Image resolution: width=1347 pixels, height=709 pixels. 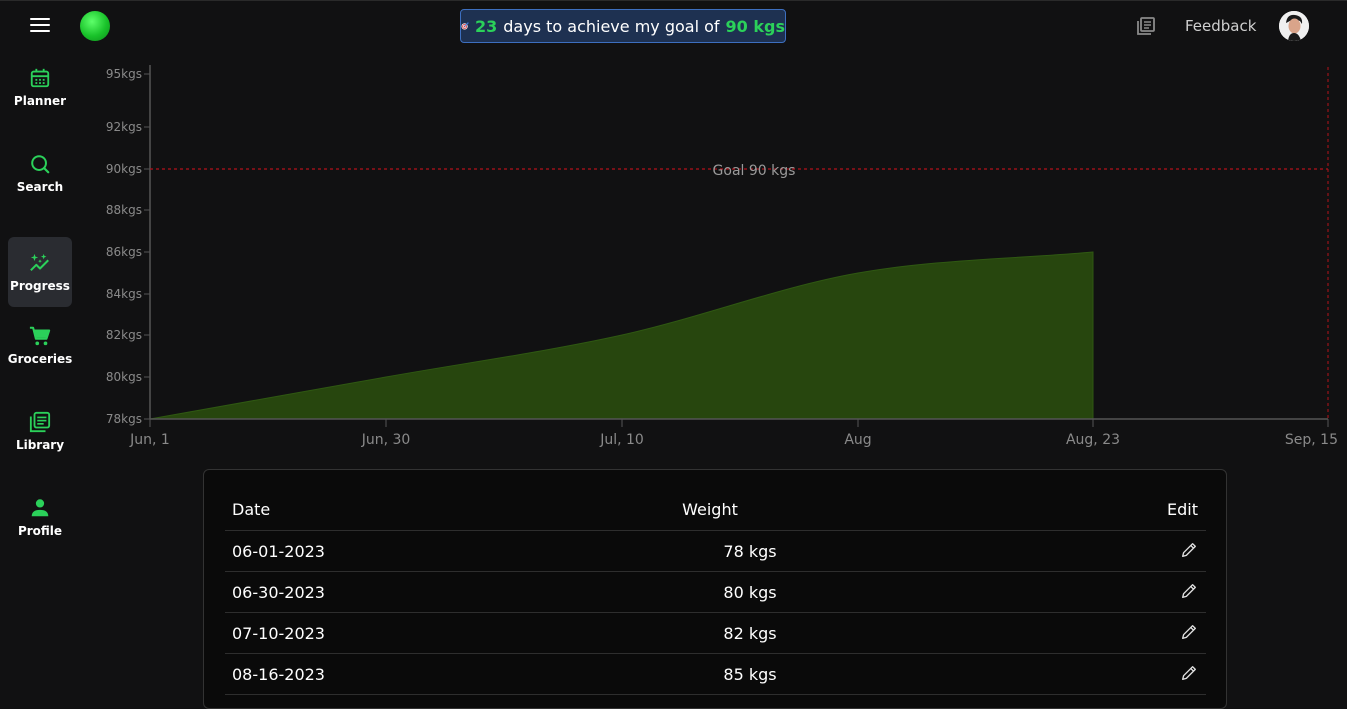 What do you see at coordinates (40, 421) in the screenshot?
I see `library-icon` at bounding box center [40, 421].